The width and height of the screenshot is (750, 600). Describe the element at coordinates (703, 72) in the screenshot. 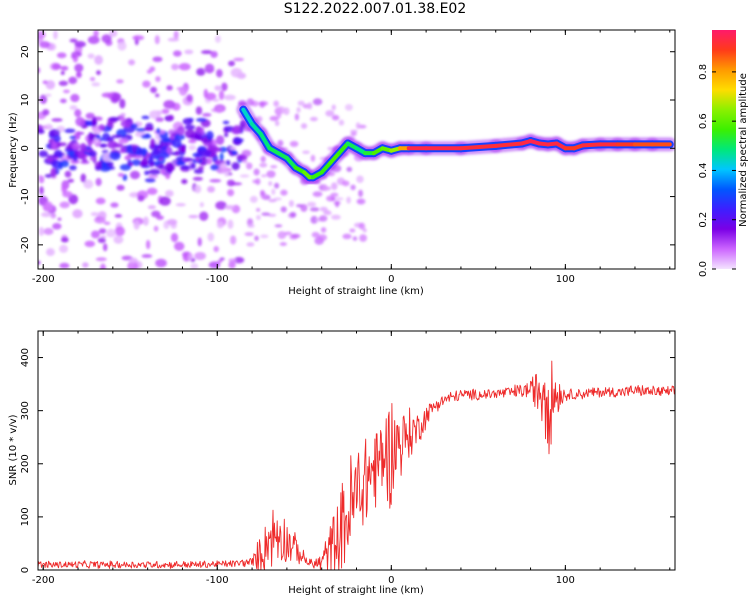

I see `colorbar-tick-label: 0.8` at that location.